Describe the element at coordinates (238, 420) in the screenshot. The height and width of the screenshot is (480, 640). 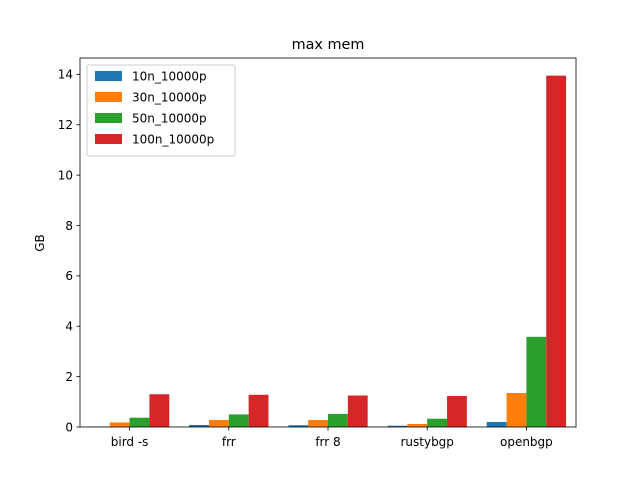
I see `bar-frr-50n_10000p` at that location.